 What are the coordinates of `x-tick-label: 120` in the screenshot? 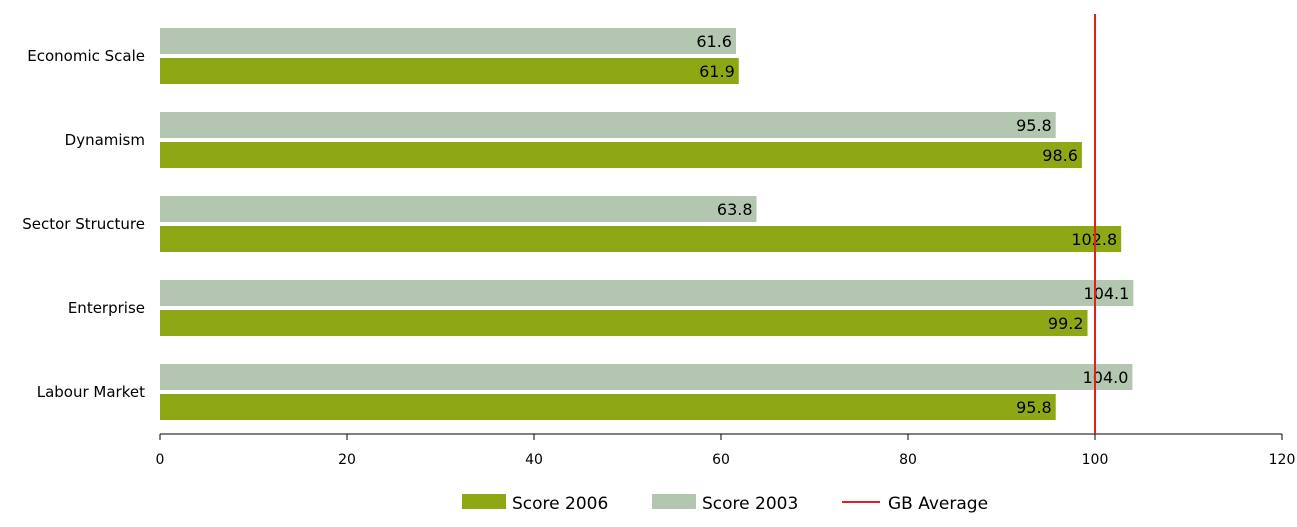 It's located at (1282, 460).